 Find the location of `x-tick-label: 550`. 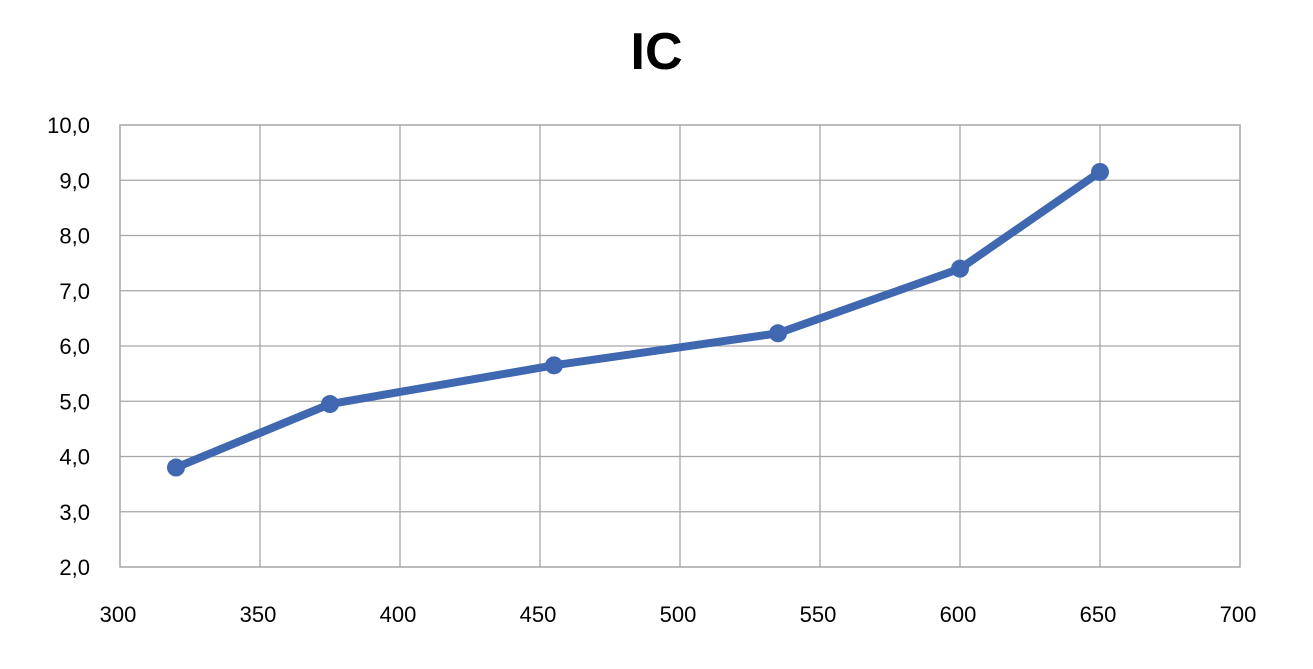

x-tick-label: 550 is located at coordinates (818, 614).